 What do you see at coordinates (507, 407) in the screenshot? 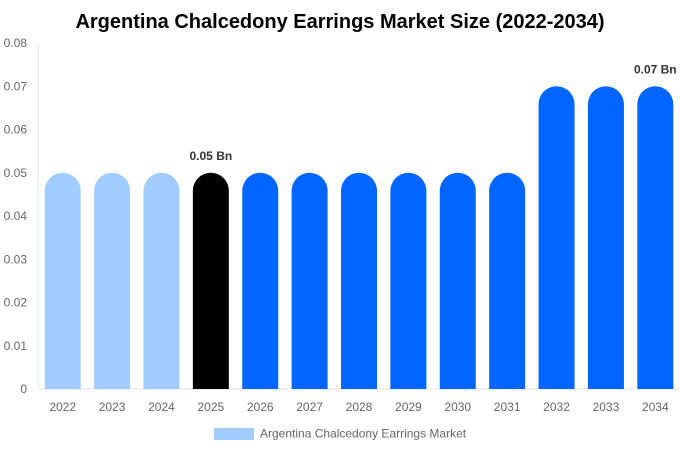
I see `x-tick-label: 2031` at bounding box center [507, 407].